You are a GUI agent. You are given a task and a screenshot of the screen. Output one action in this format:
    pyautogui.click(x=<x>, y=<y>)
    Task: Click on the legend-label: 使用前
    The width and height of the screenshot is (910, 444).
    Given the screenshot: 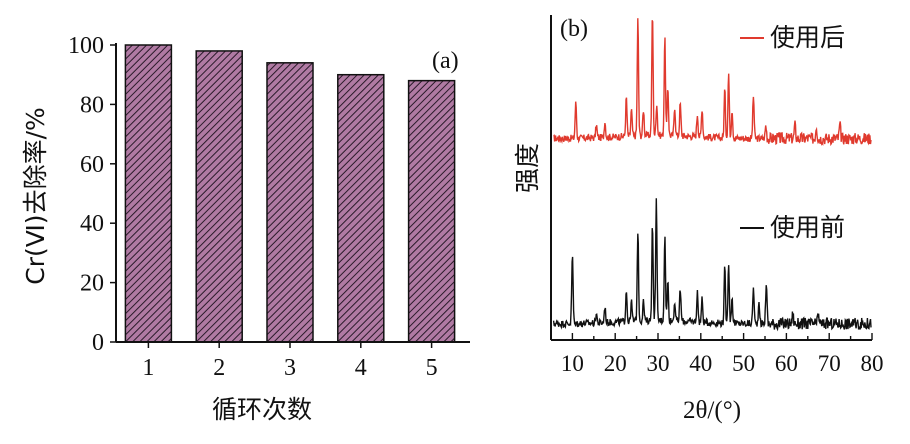 What is the action you would take?
    pyautogui.click(x=807, y=227)
    